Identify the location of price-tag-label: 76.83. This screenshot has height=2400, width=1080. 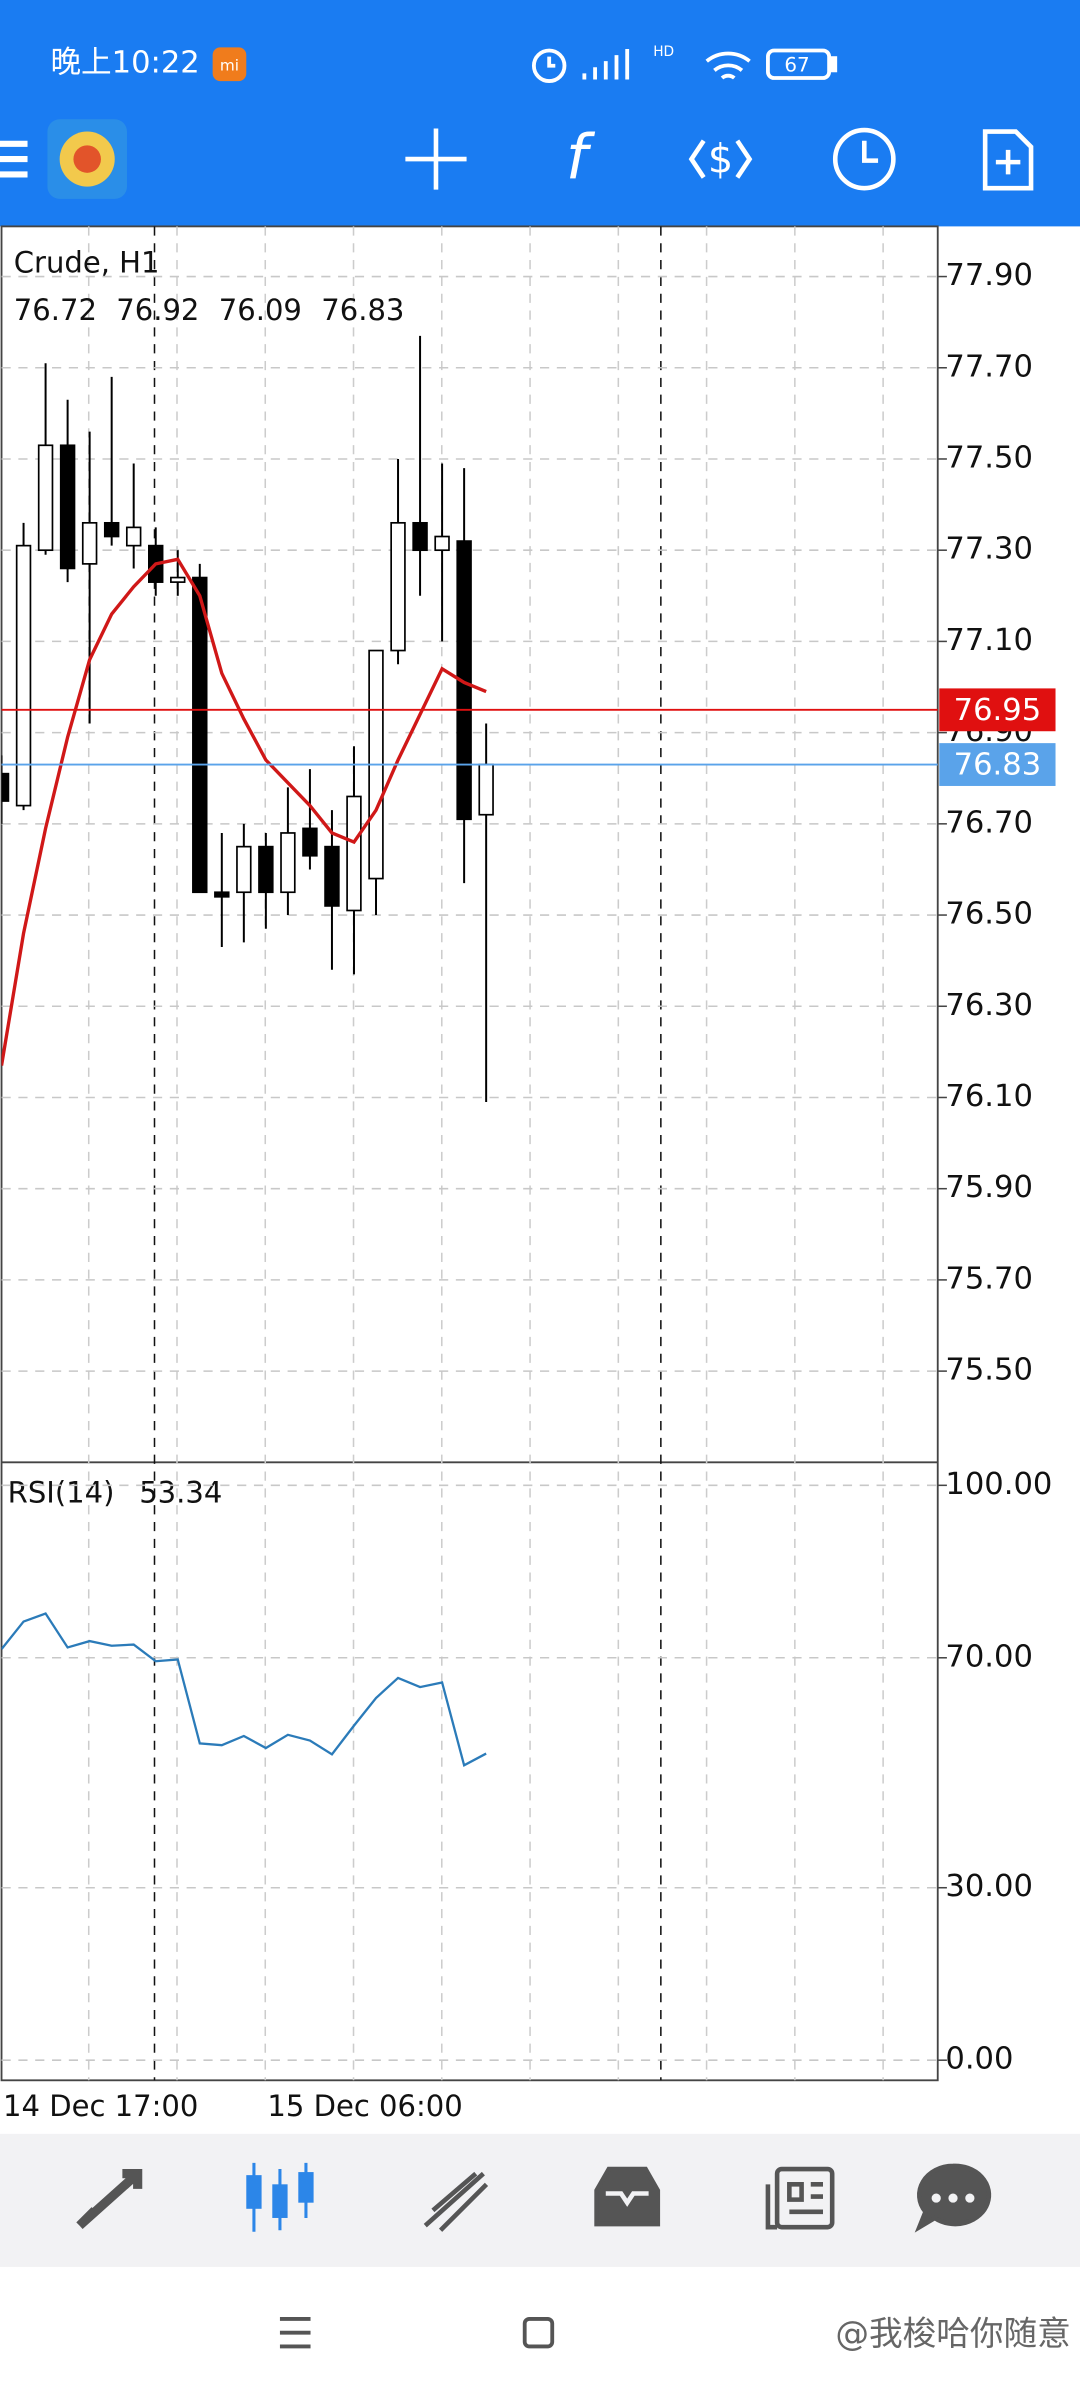
(998, 765).